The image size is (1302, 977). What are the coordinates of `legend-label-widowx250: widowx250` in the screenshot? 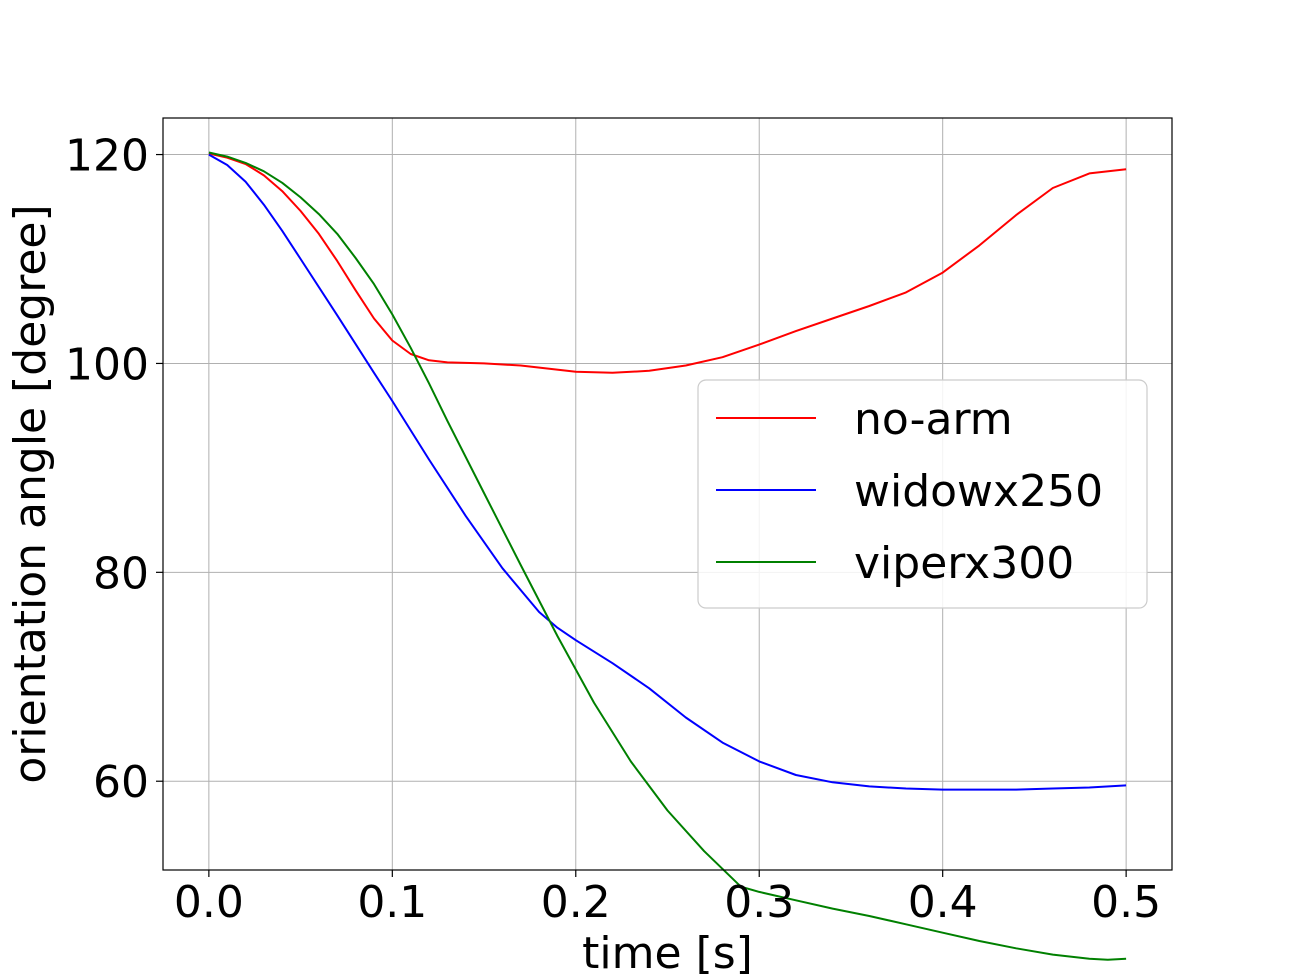 It's located at (978, 491).